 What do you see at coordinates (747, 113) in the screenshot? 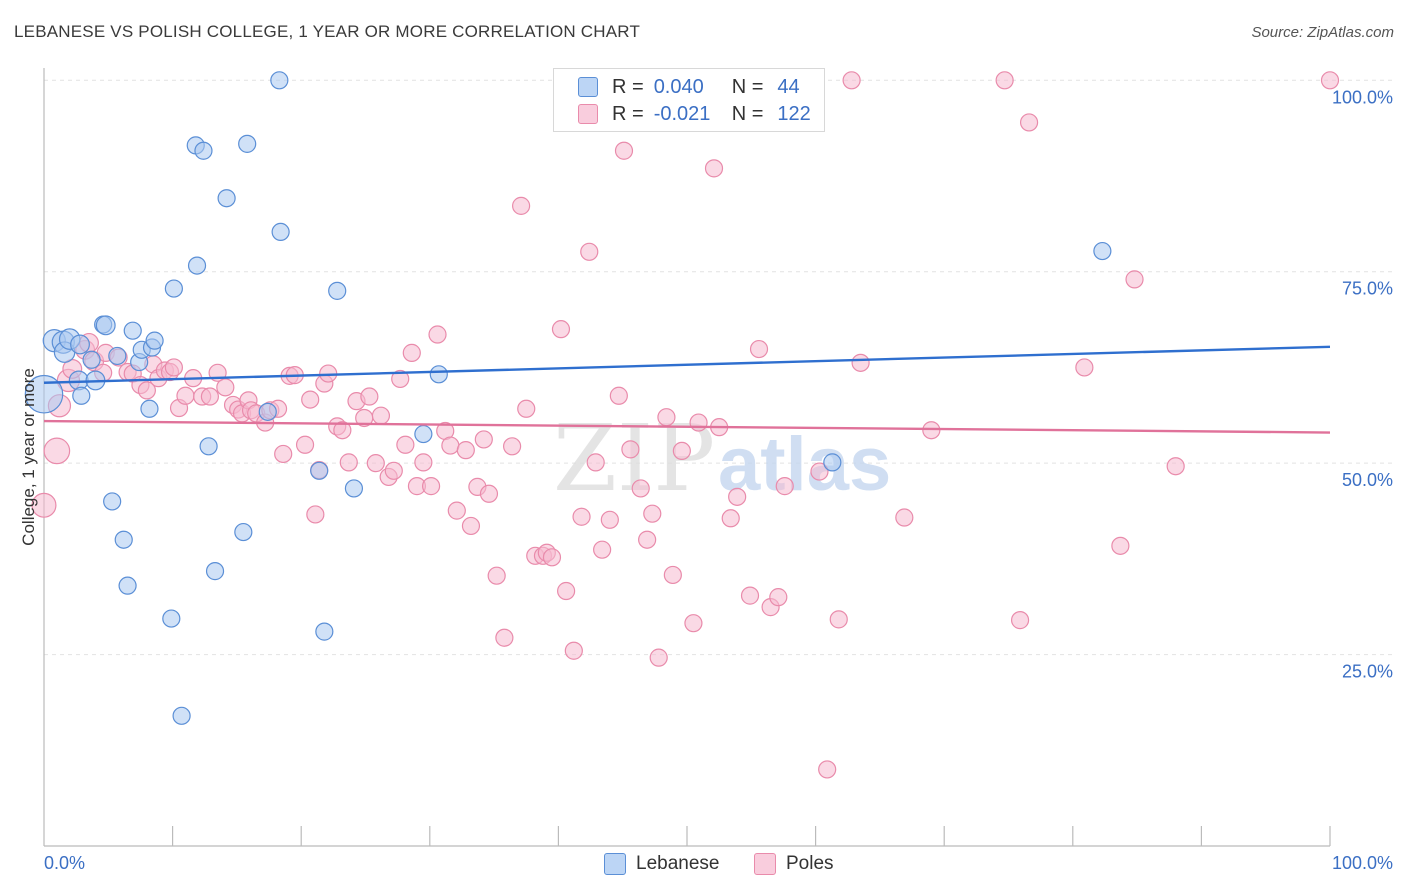
I see `poles-n-label: N =` at bounding box center [747, 113].